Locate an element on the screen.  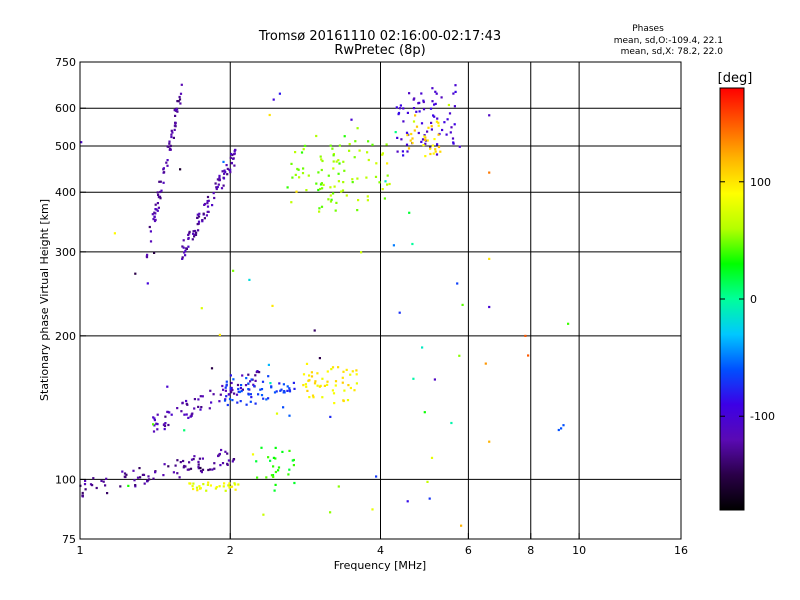
y-tick-label: 100 is located at coordinates (65, 479).